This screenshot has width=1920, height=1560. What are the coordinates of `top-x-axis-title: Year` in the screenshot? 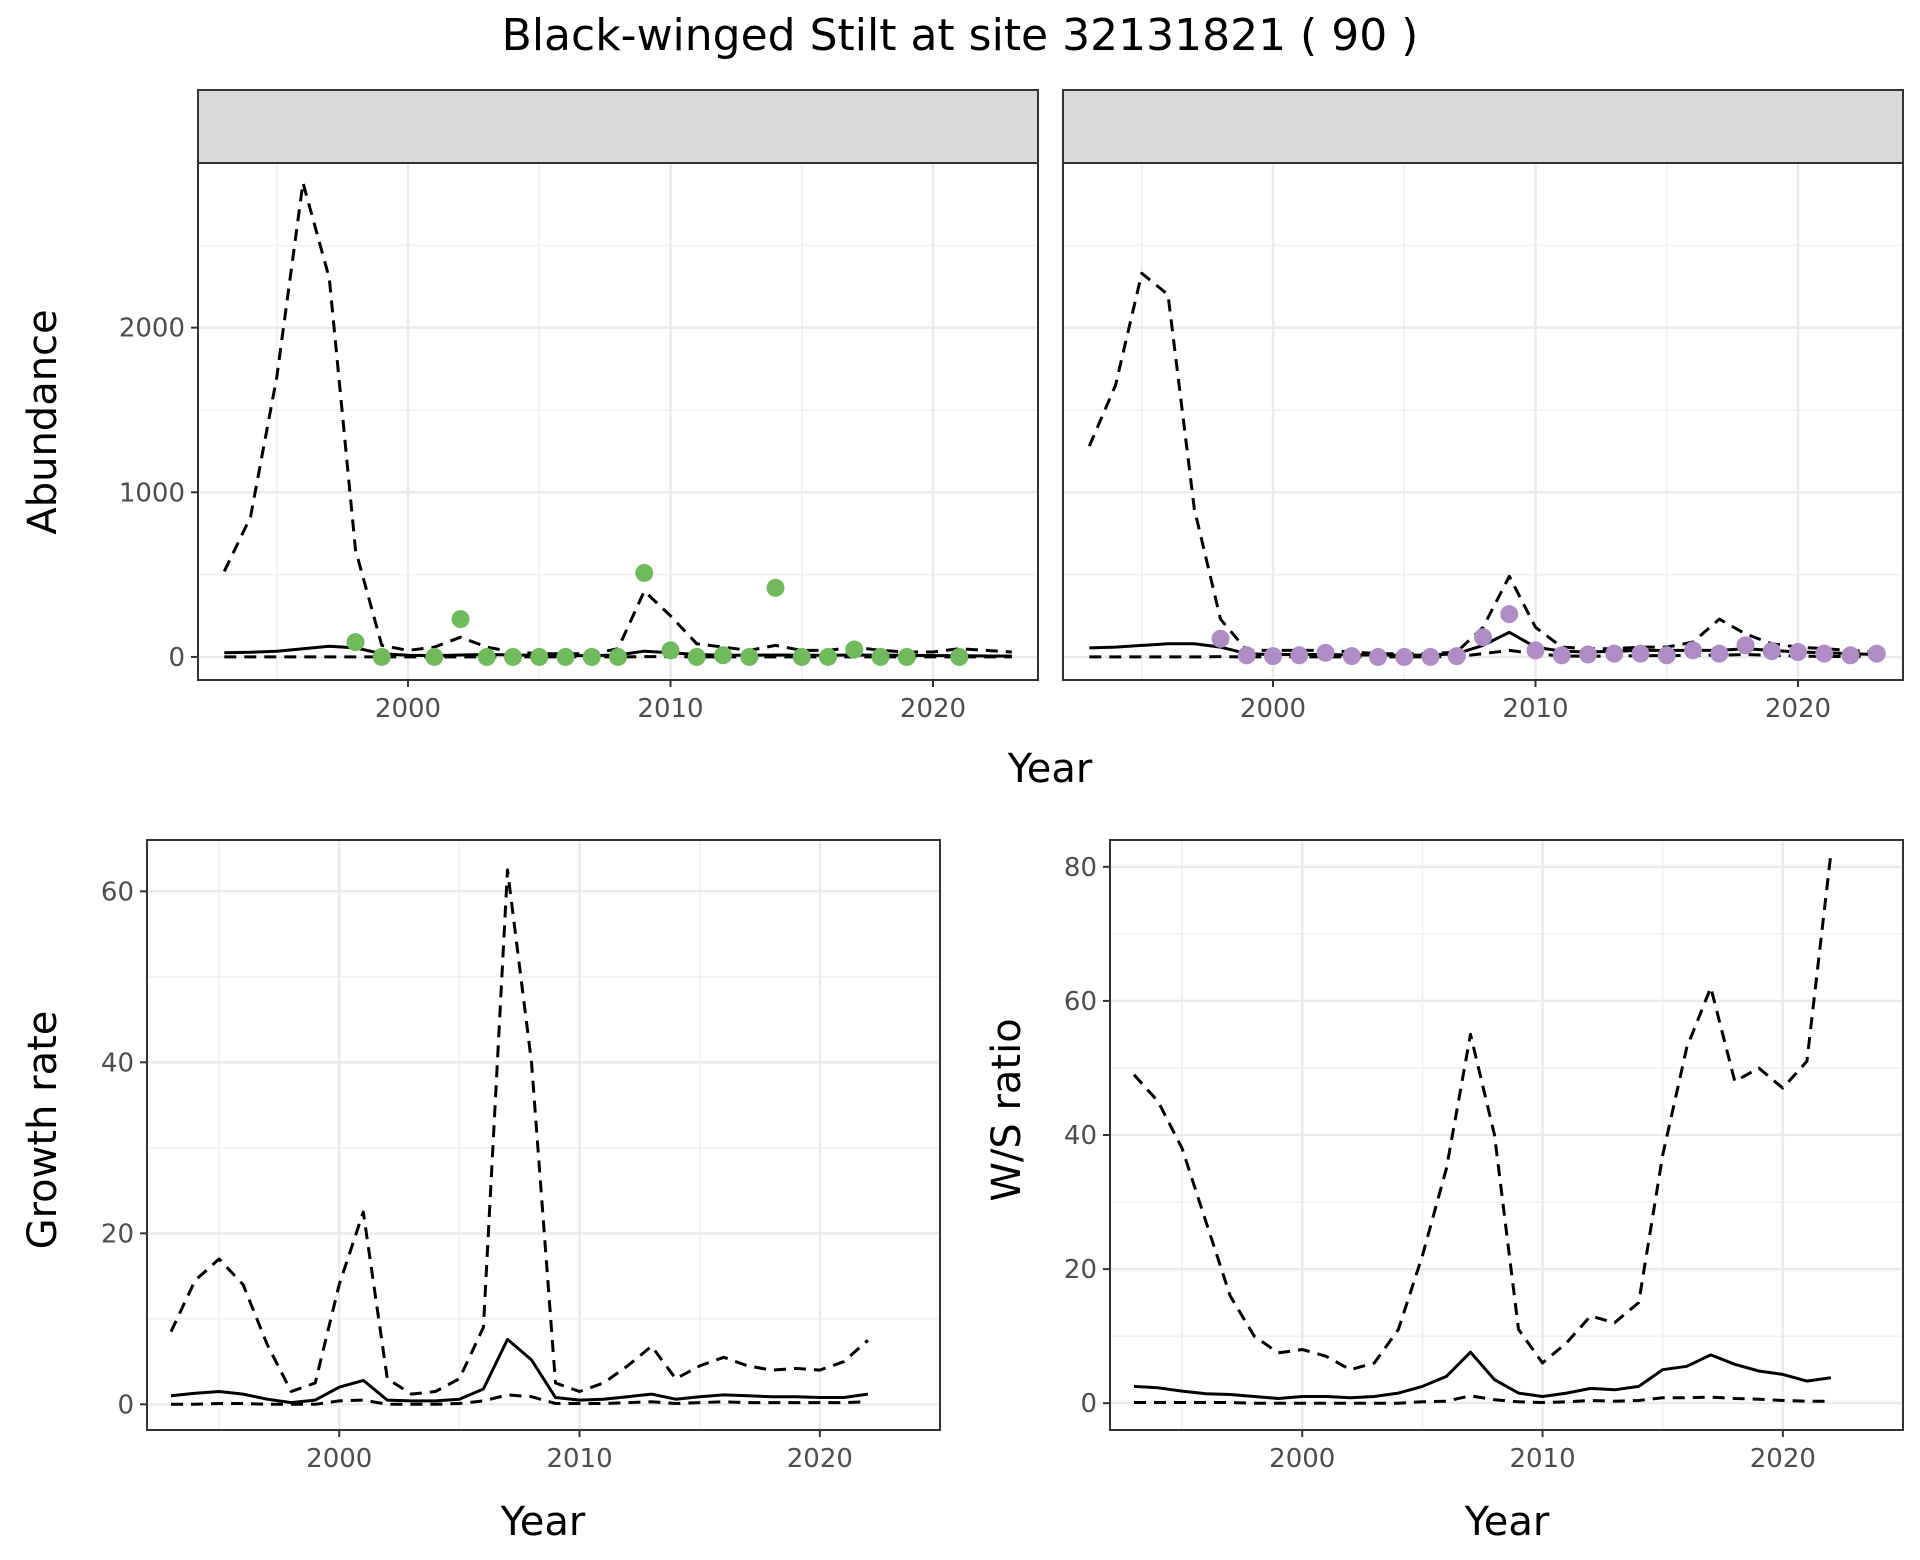 It's located at (1050, 769).